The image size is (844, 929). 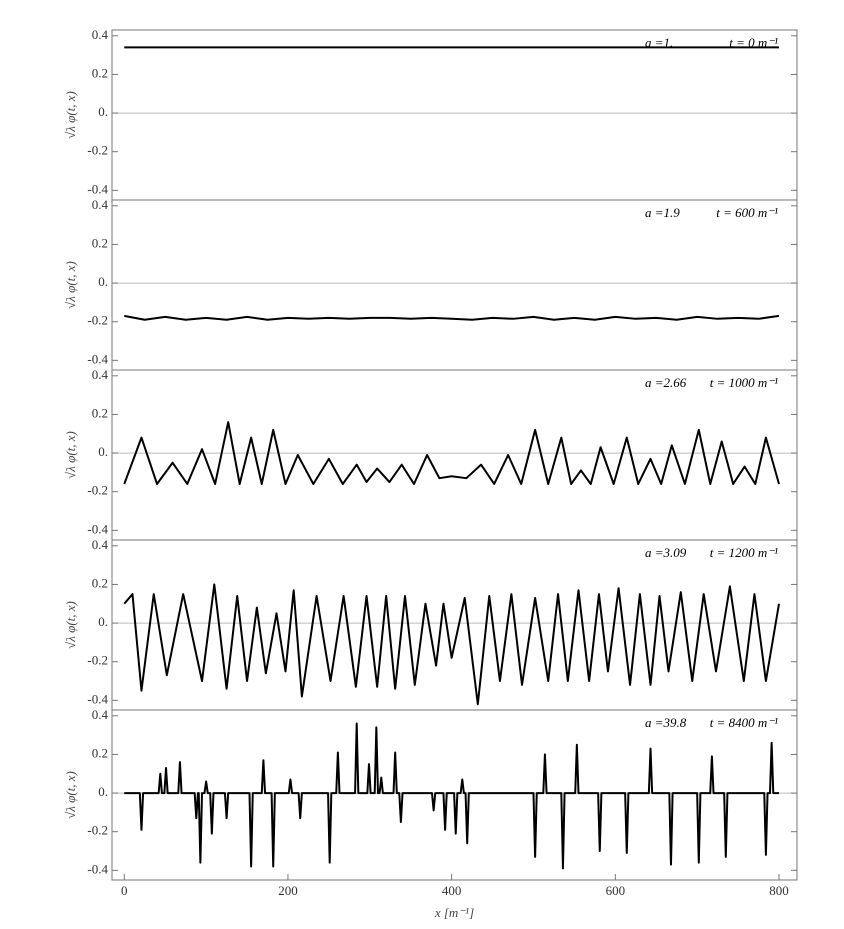 I want to click on annotation: t = 1200 m⁻¹, so click(x=744, y=552).